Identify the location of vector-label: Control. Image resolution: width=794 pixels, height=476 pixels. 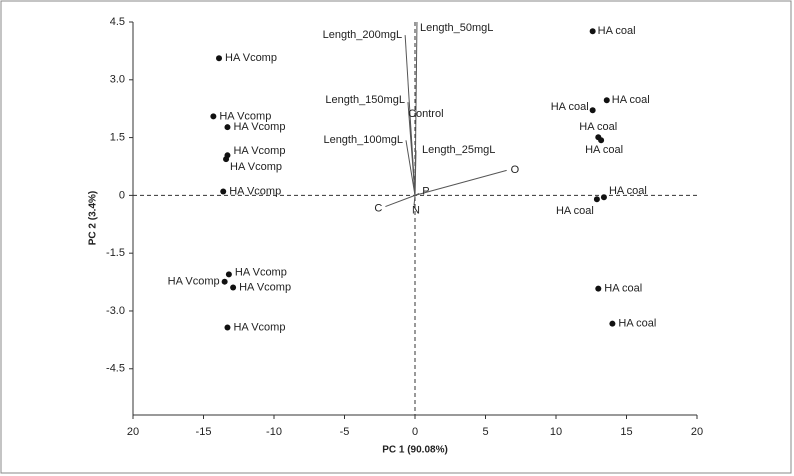
(425, 114).